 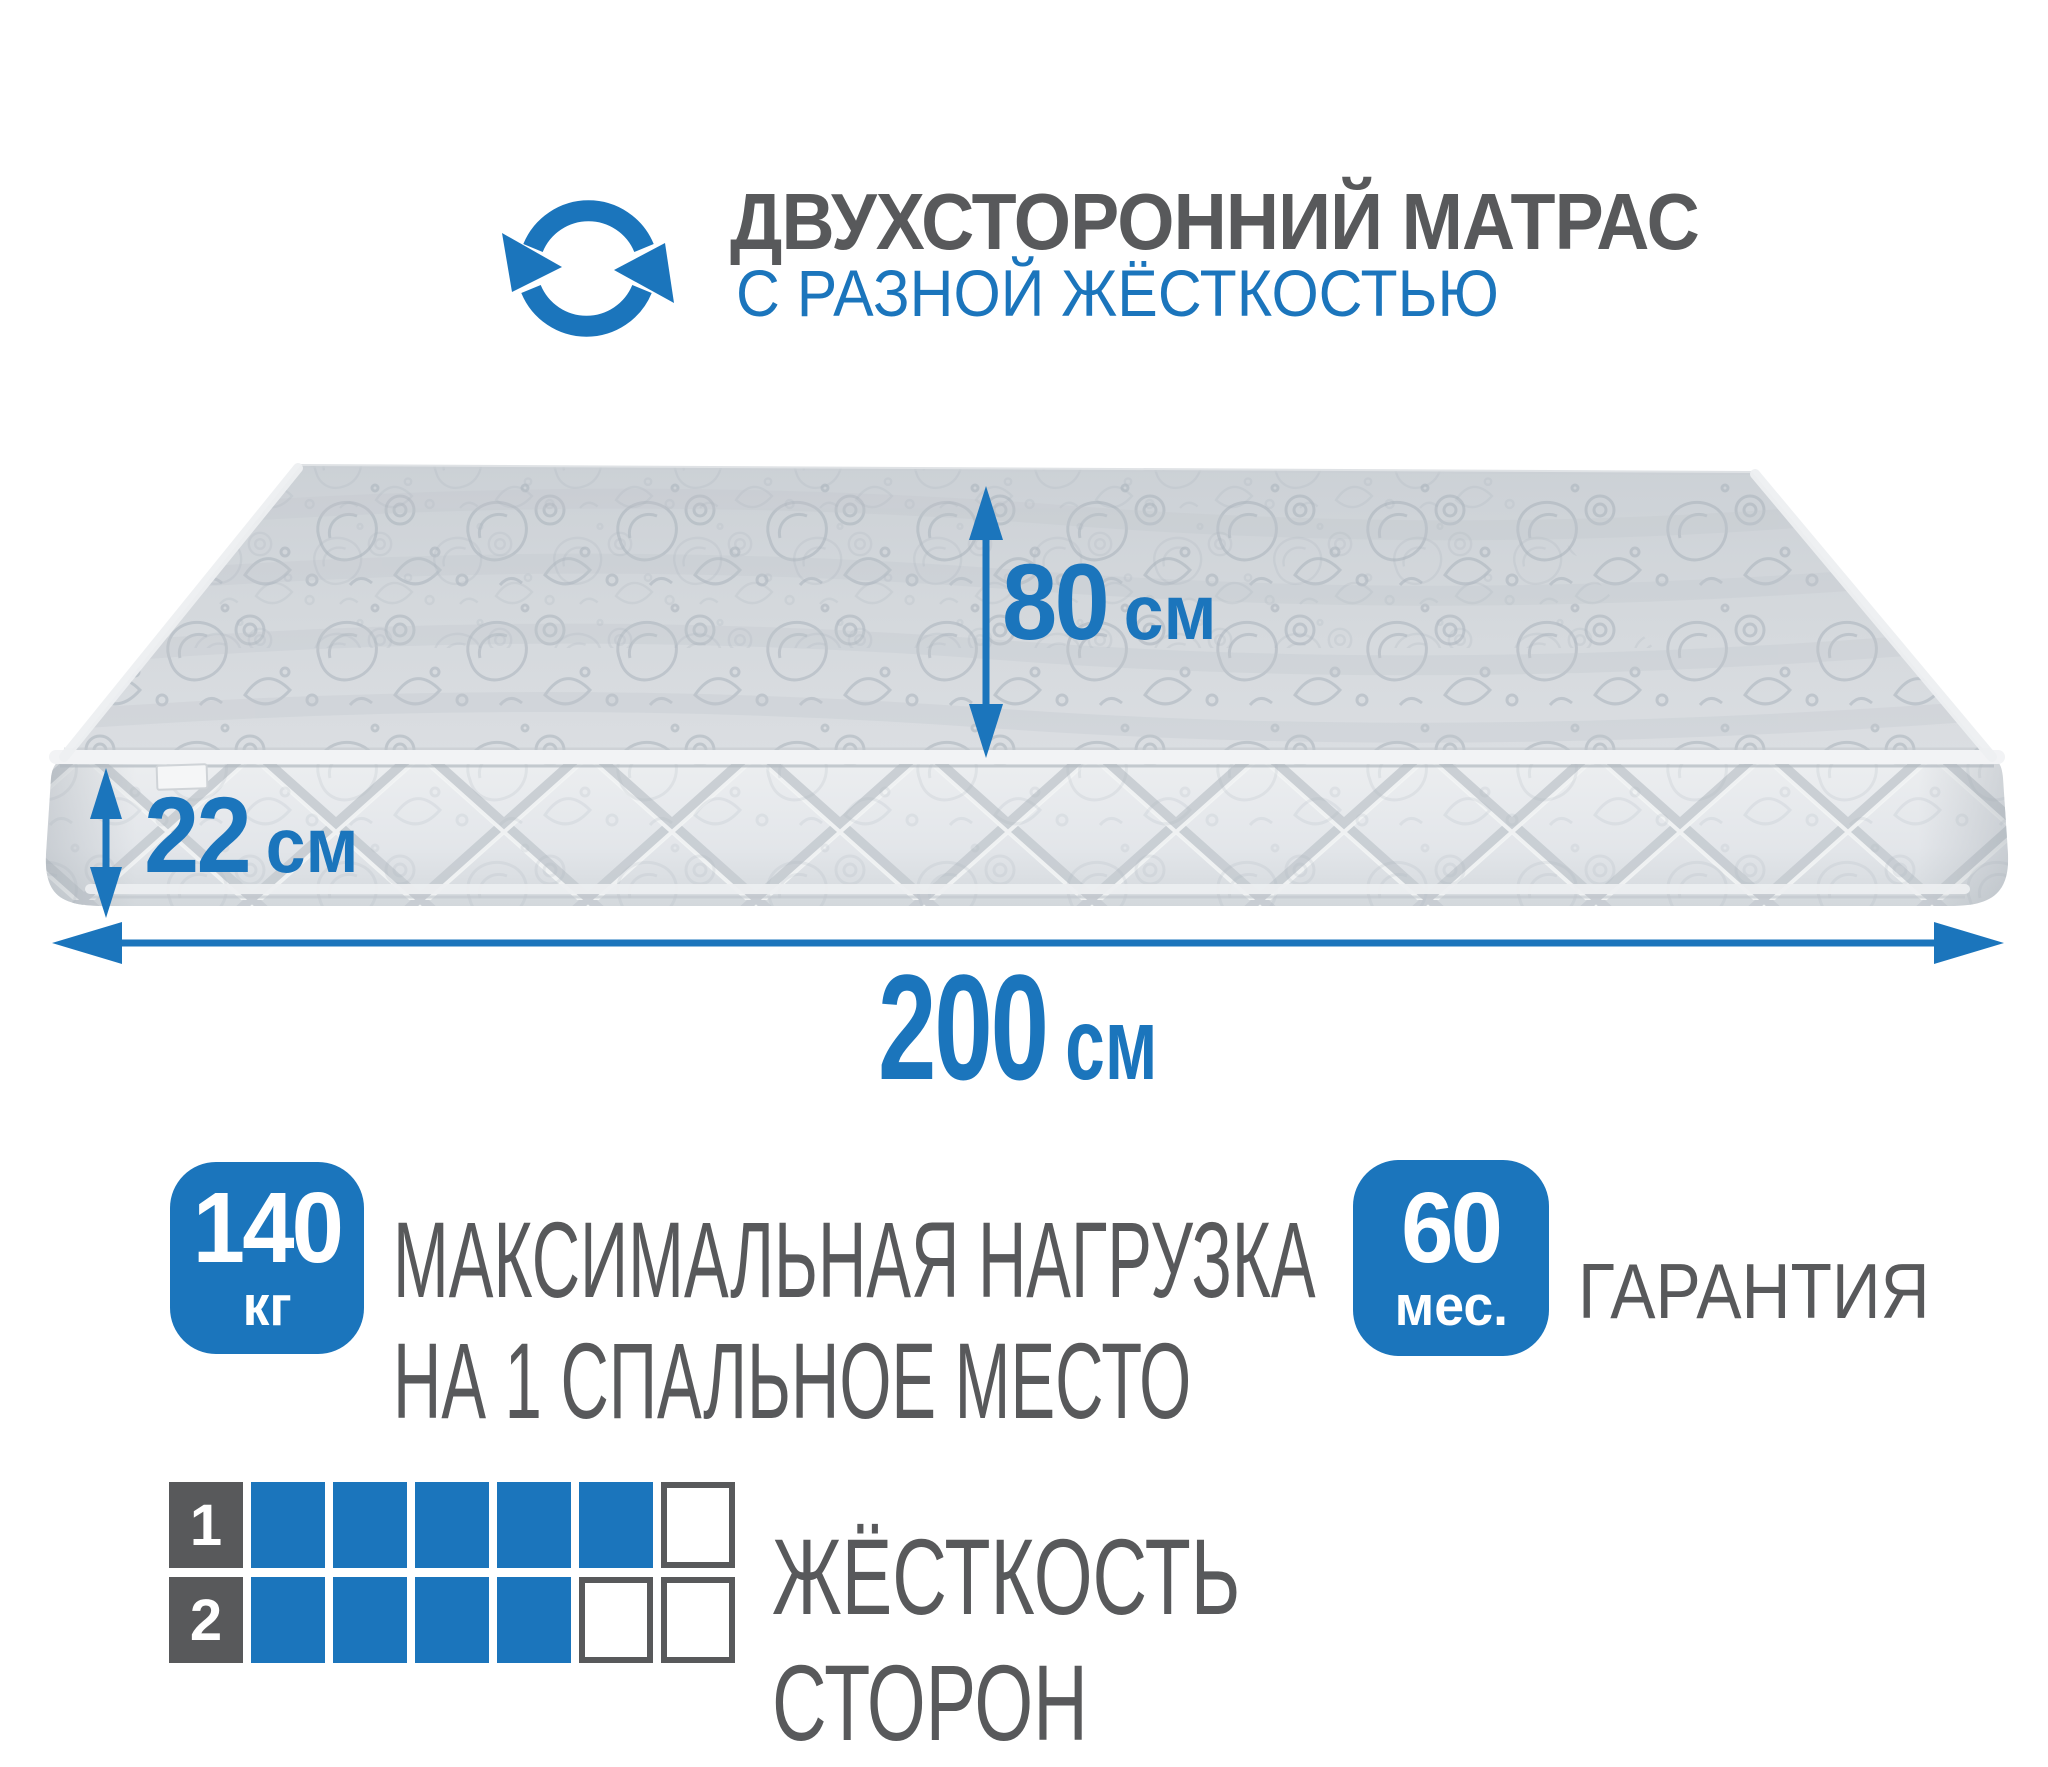 What do you see at coordinates (267, 1305) in the screenshot?
I see `max-load-unit: кг` at bounding box center [267, 1305].